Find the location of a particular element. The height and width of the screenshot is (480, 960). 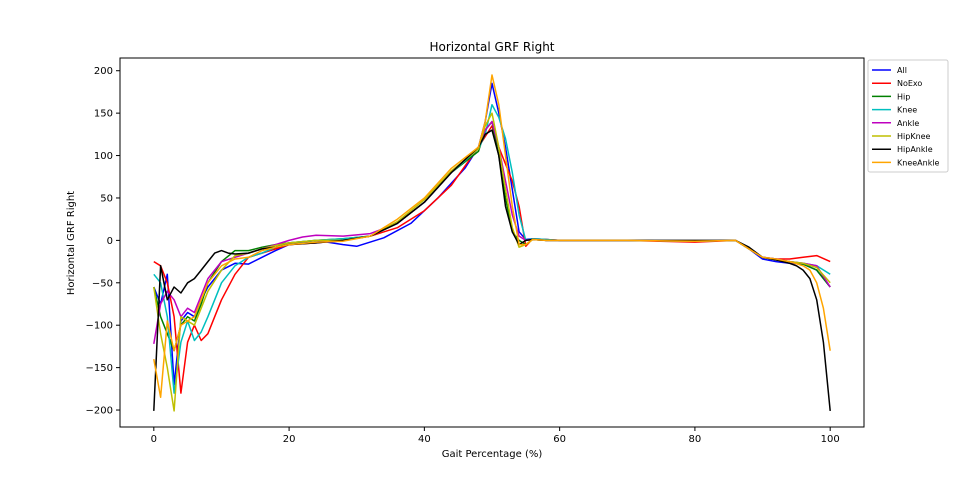

x-tick-label: 40 is located at coordinates (424, 439).